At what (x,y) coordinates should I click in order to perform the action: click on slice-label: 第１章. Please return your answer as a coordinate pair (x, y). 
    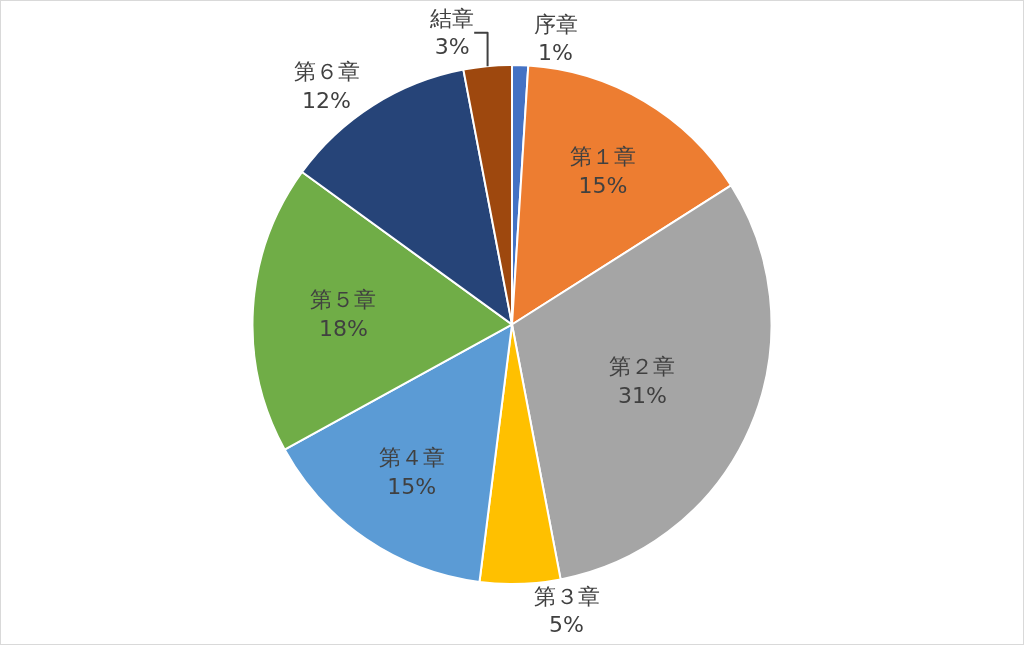
    Looking at the image, I should click on (602, 157).